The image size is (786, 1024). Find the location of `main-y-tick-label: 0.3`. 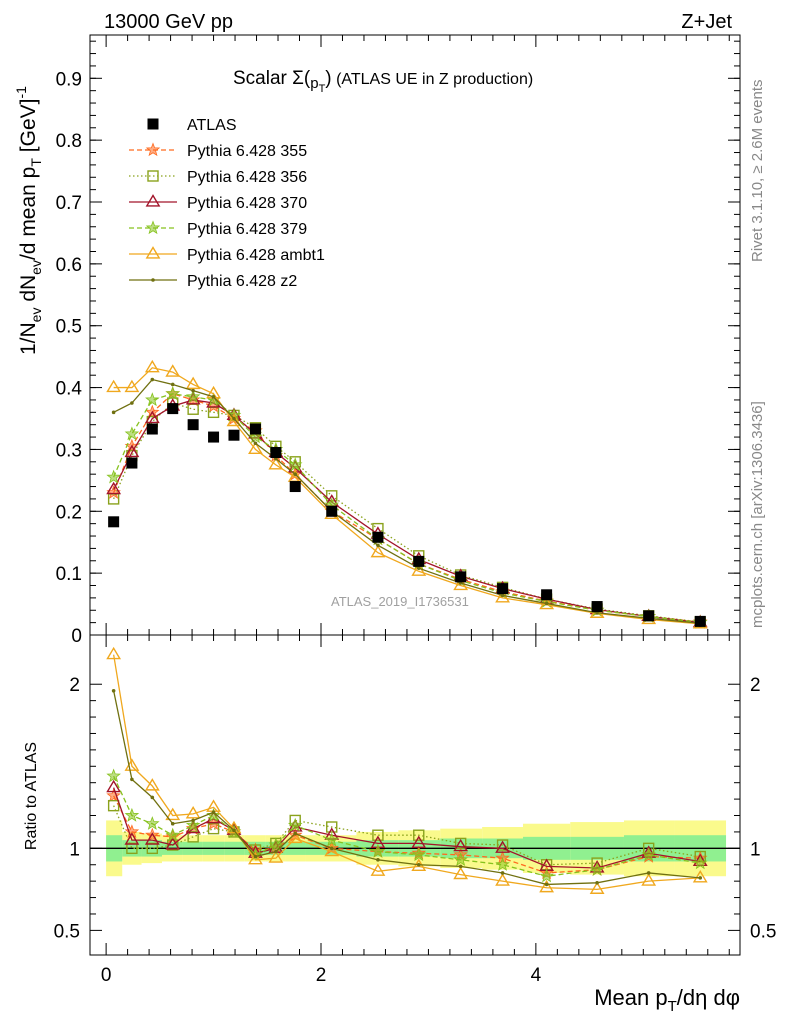

main-y-tick-label: 0.3 is located at coordinates (69, 450).